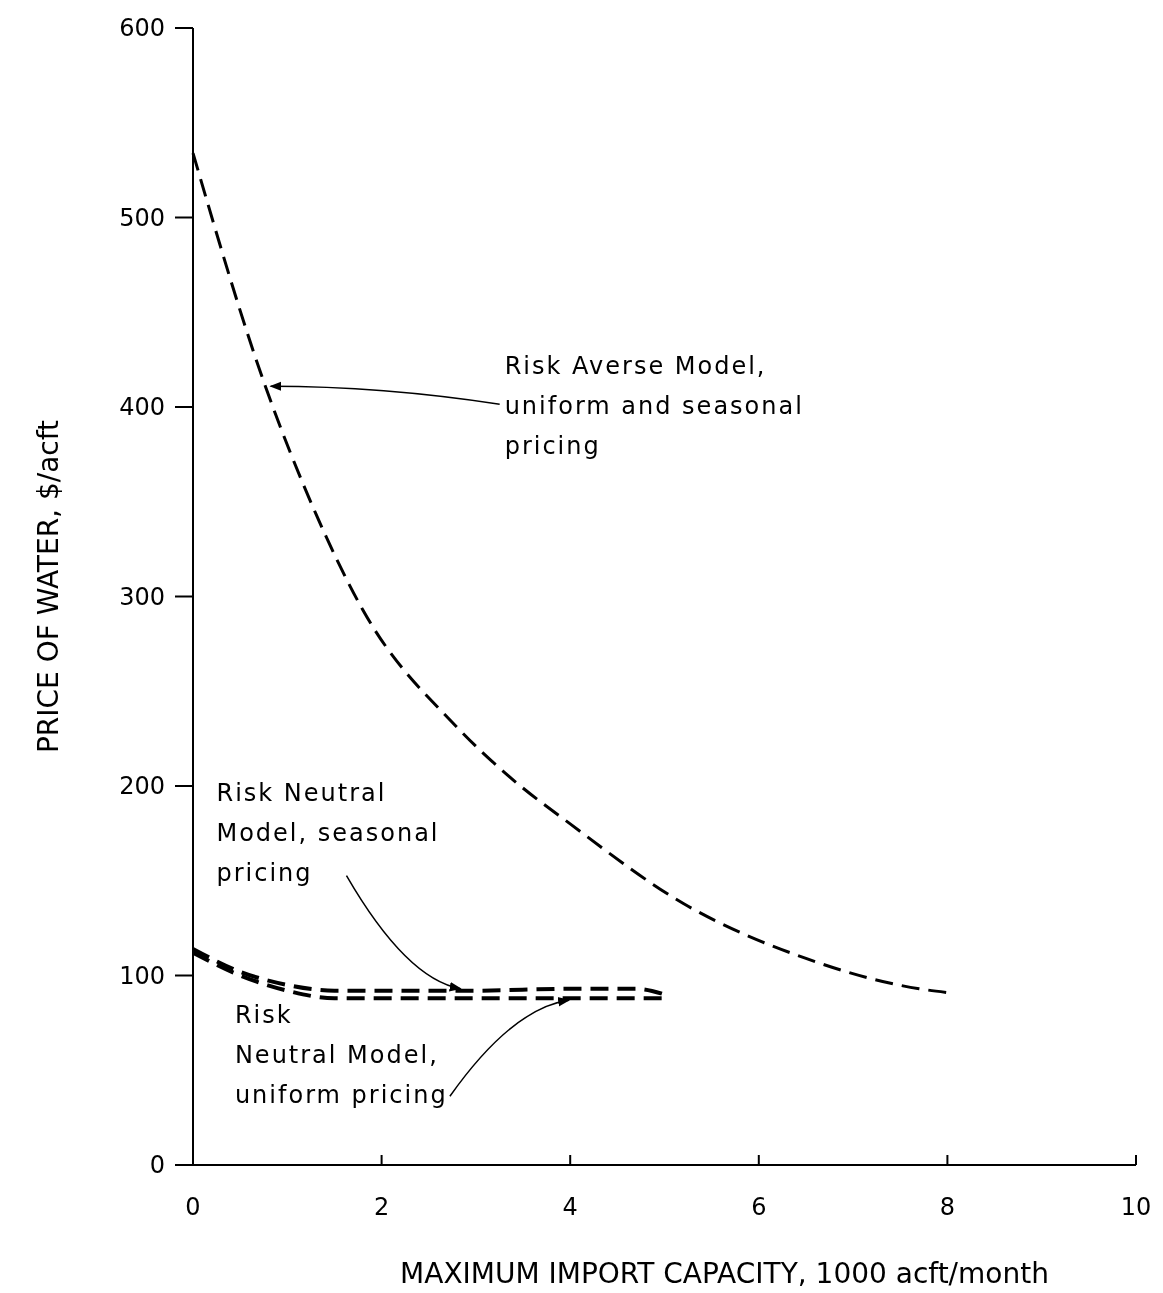  What do you see at coordinates (142, 786) in the screenshot?
I see `y-tick-label: 200` at bounding box center [142, 786].